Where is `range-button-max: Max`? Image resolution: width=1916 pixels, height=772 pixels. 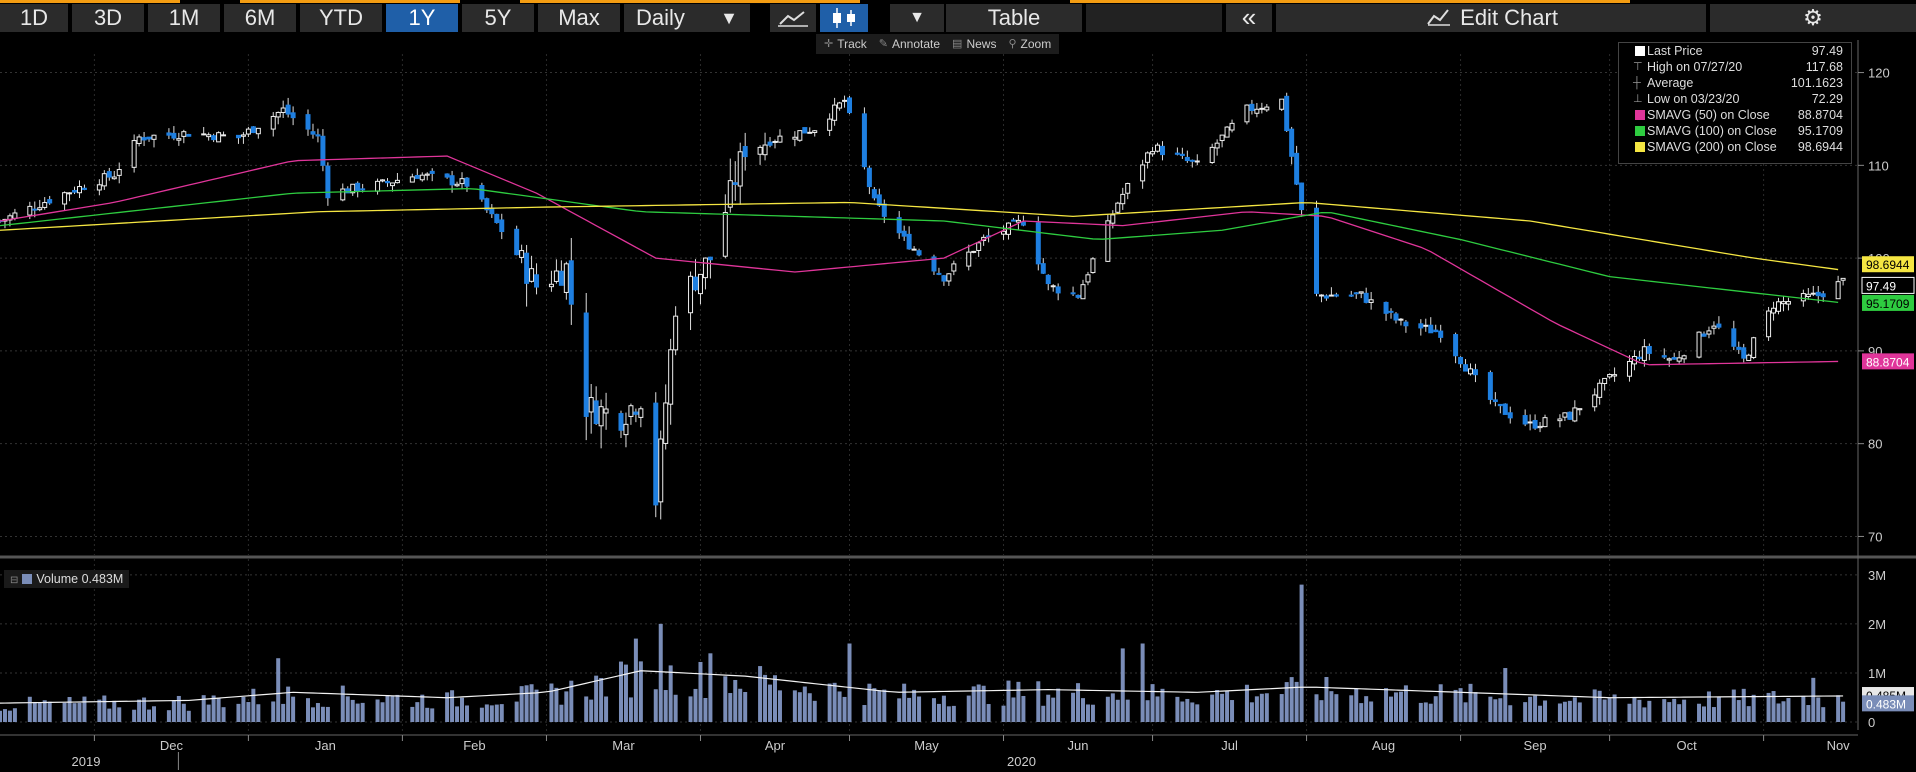 range-button-max: Max is located at coordinates (579, 18).